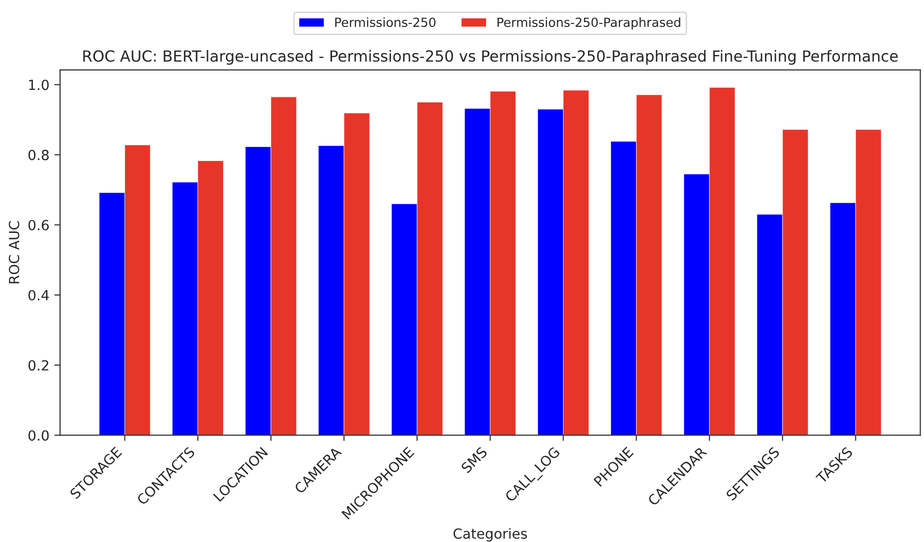 The image size is (924, 542). I want to click on y-axis-title: ROC AUC, so click(14, 252).